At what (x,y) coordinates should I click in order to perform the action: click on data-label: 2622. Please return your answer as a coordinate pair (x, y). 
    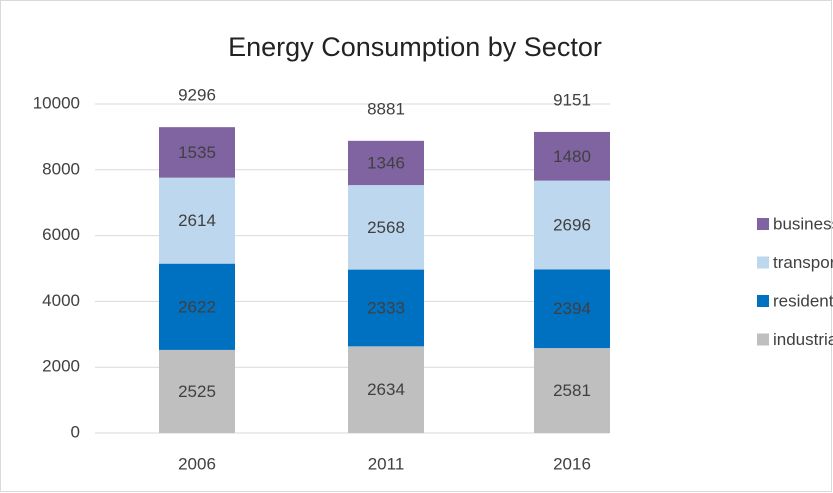
    Looking at the image, I should click on (197, 306).